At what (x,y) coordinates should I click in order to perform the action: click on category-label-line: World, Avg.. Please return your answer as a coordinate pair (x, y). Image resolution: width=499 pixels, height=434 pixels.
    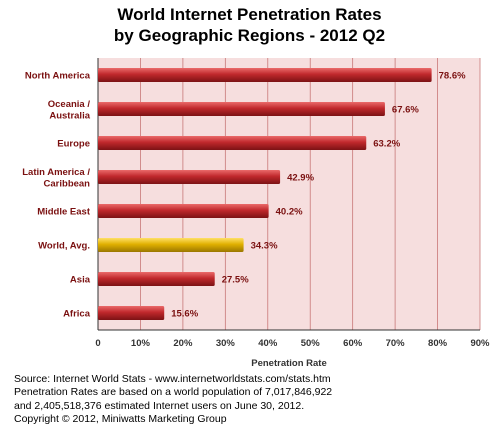
    Looking at the image, I should click on (64, 246).